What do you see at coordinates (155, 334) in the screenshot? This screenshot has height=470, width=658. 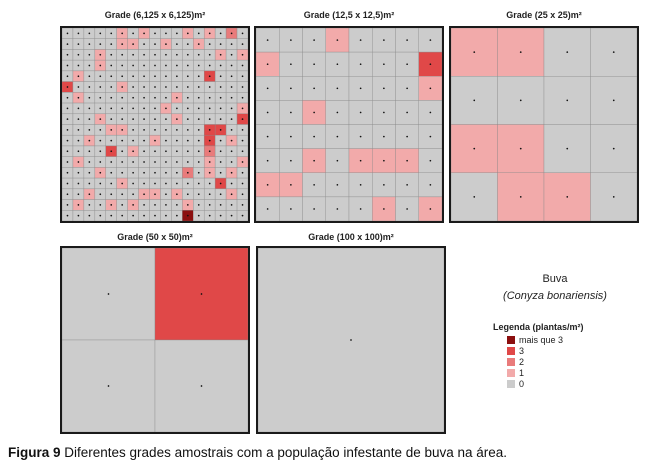 I see `panel-grid-50: Grade (50 x 50)m²` at bounding box center [155, 334].